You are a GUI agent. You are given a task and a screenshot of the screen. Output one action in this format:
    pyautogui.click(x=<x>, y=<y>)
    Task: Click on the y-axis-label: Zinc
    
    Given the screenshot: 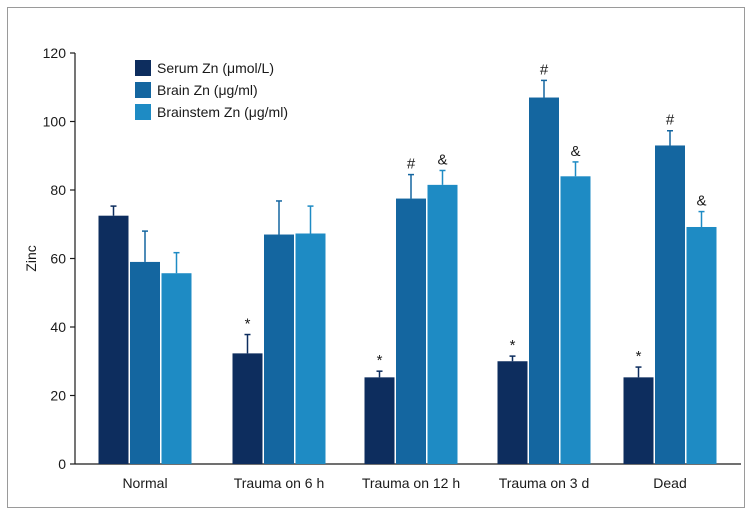 What is the action you would take?
    pyautogui.click(x=31, y=258)
    